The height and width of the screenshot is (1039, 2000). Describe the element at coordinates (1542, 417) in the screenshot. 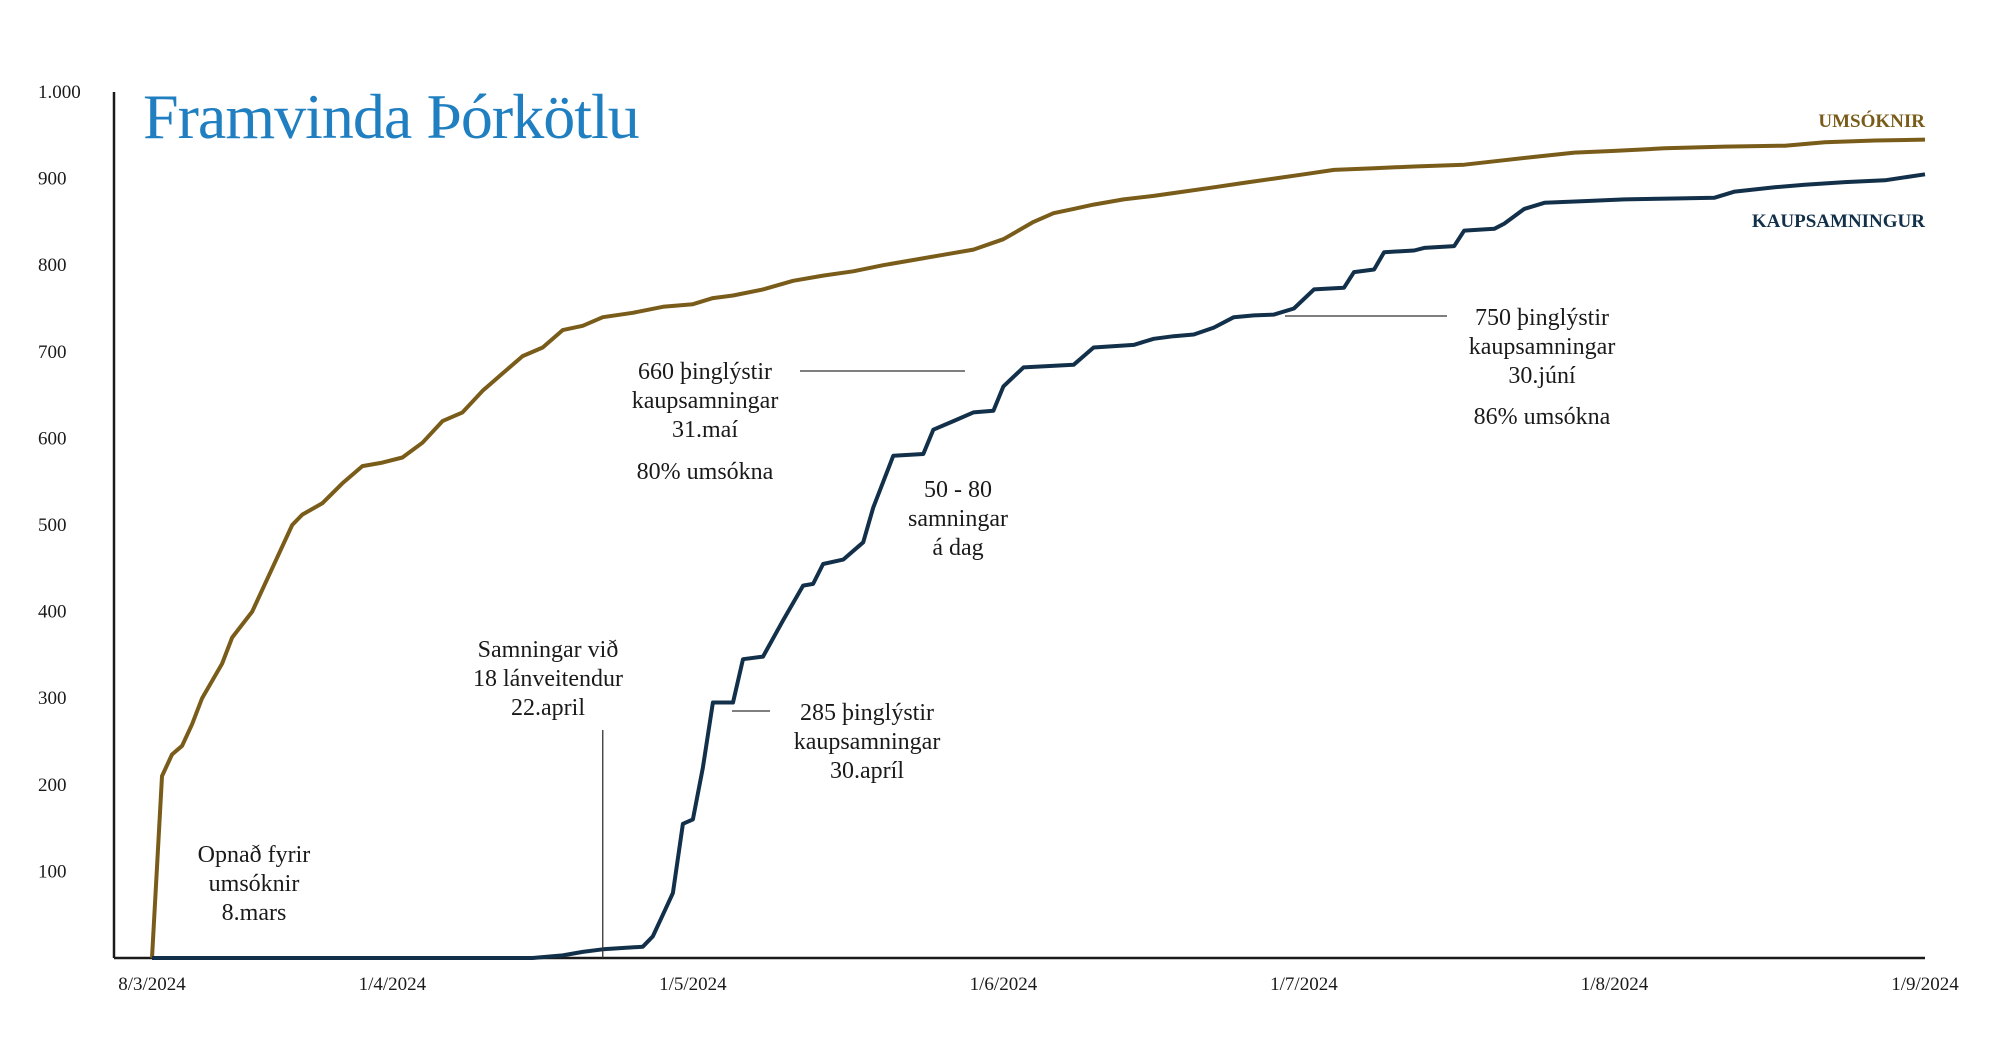

I see `annotation-extra: 86% umsókna` at that location.